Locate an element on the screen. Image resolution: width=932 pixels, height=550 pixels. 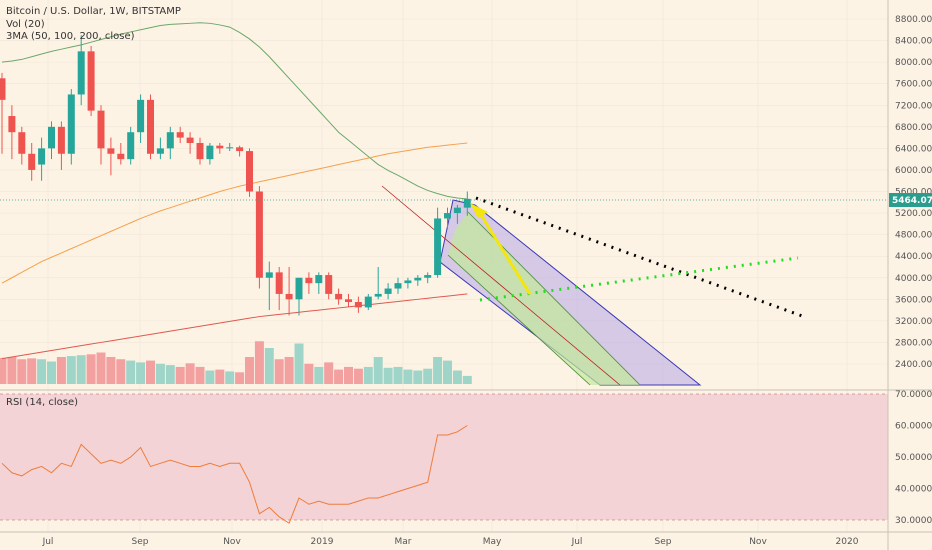
rsi-axis: 70.0000 60.0000 50.0000 40.0000 30.0000 is located at coordinates (913, 458).